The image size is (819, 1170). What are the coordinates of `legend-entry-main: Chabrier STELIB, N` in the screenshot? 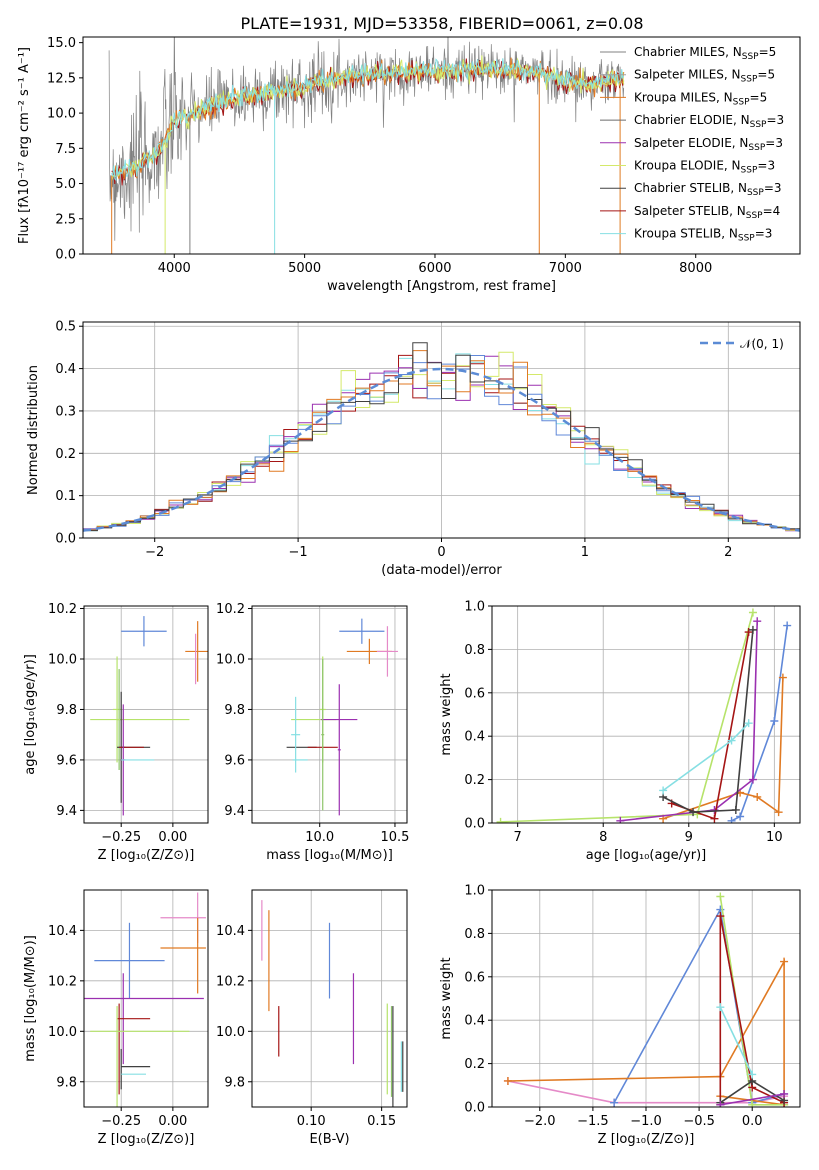 It's located at (690, 188).